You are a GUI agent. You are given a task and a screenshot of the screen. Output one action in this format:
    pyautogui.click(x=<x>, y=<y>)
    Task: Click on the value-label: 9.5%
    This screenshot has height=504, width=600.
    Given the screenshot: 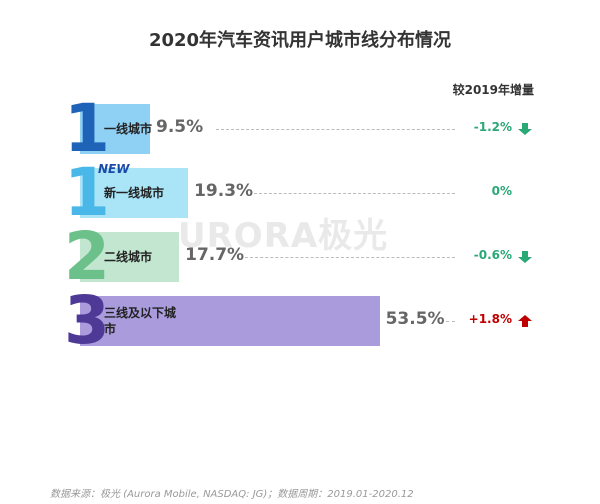 What is the action you would take?
    pyautogui.click(x=180, y=127)
    